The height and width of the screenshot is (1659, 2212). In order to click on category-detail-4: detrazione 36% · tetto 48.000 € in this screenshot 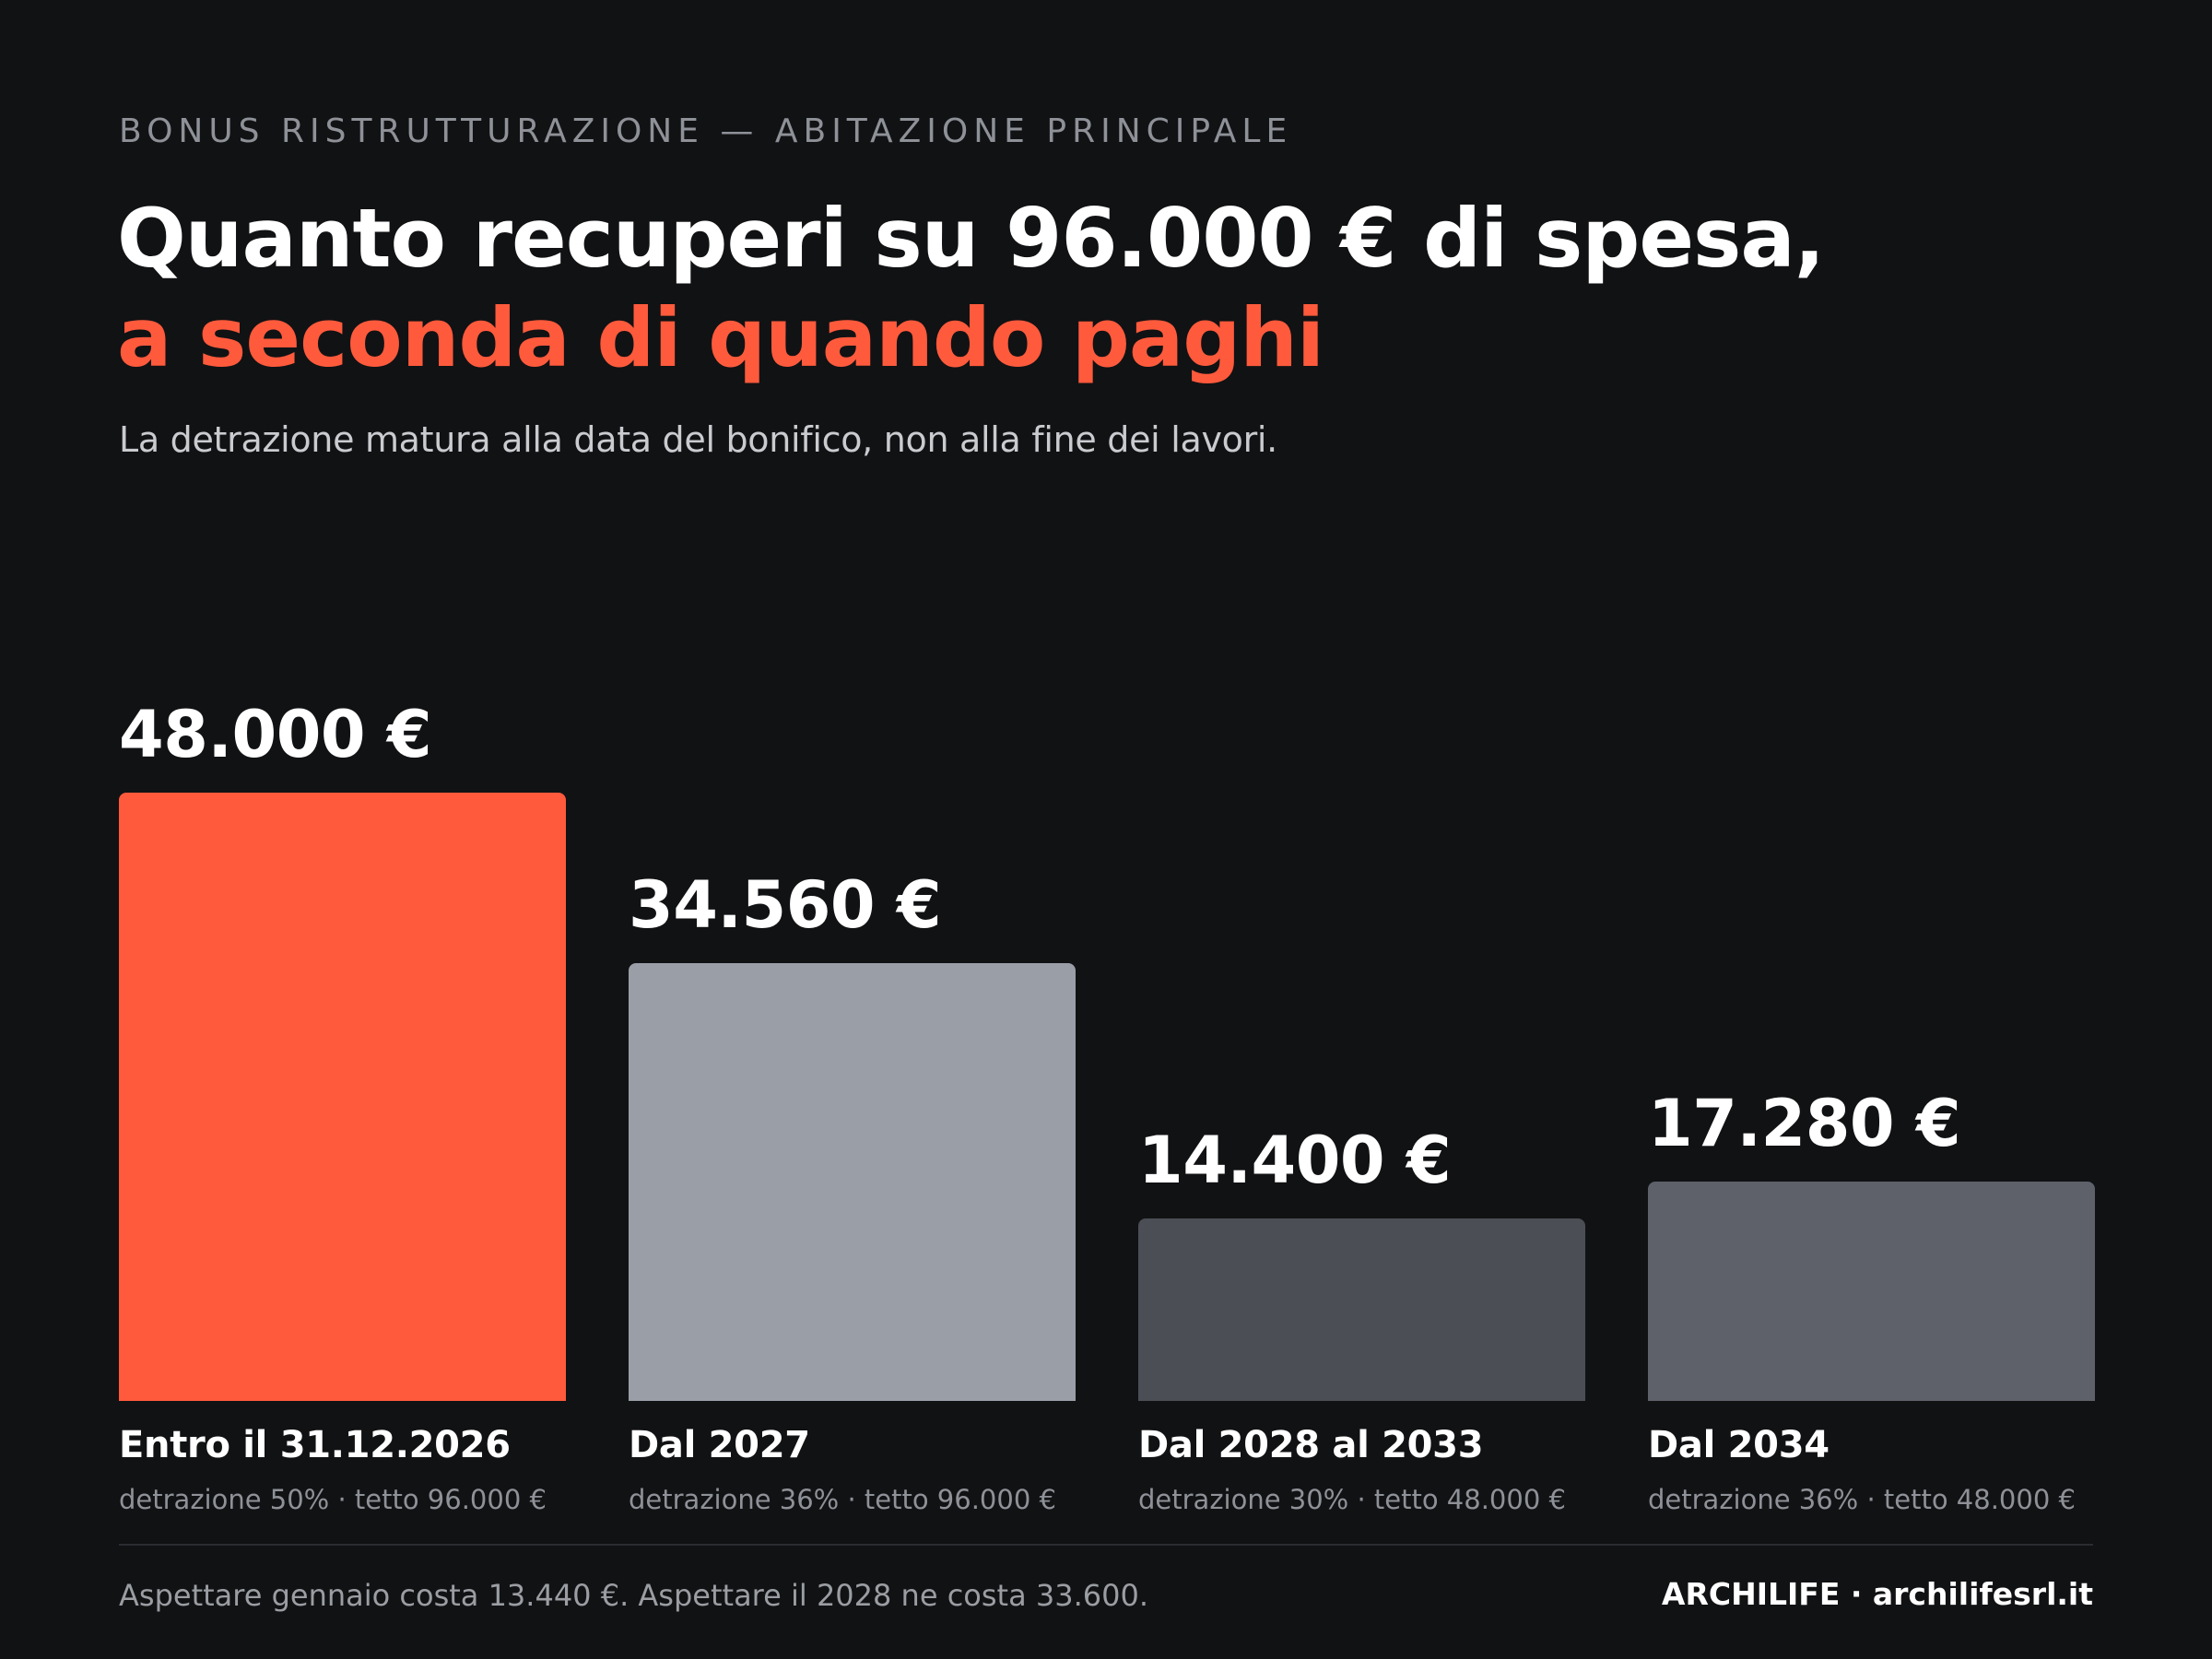, I will do `click(1862, 1499)`.